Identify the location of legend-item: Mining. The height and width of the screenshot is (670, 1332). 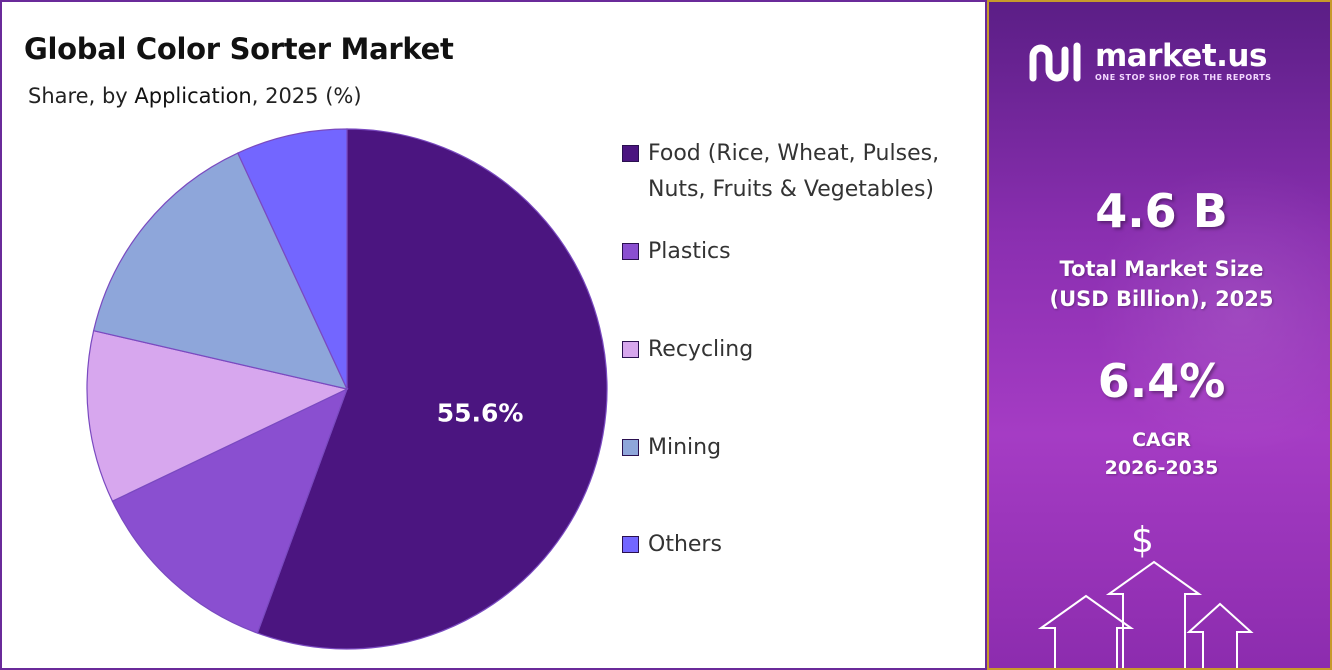
(800, 448).